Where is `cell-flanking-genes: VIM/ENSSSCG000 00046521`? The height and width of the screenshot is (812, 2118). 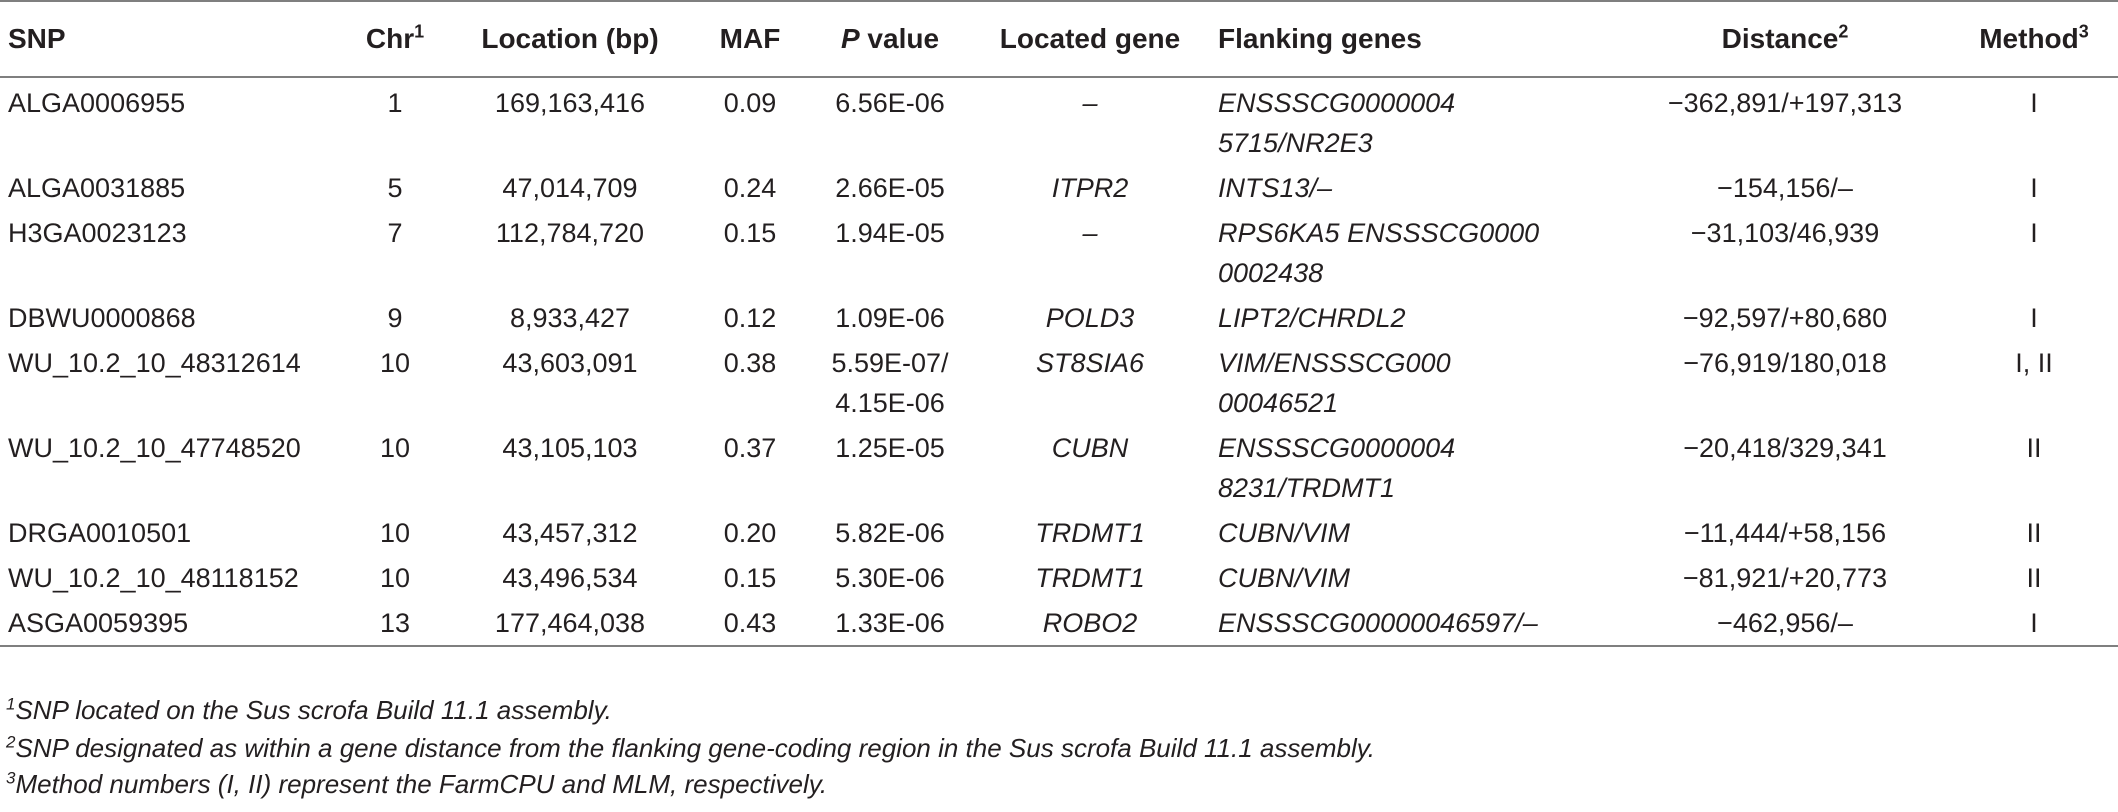
cell-flanking-genes: VIM/ENSSSCG000 00046521 is located at coordinates (1334, 383).